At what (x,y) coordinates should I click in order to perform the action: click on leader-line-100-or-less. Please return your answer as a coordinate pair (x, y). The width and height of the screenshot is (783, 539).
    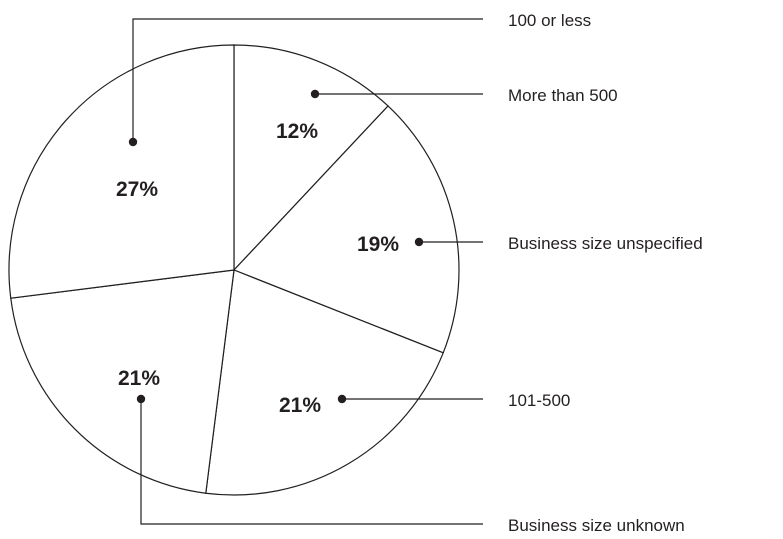
    Looking at the image, I should click on (307, 80).